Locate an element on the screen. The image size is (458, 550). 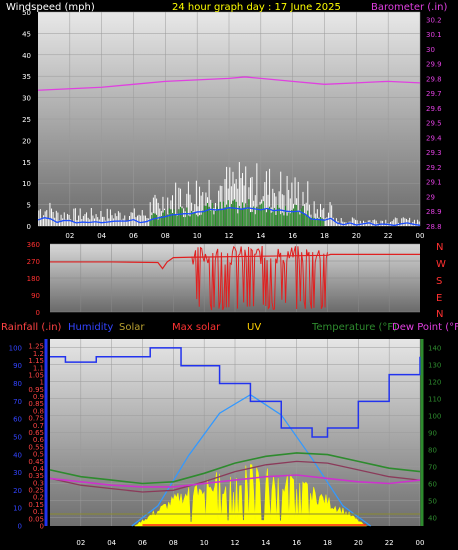
rainfall-tick-label: 1.2 is located at coordinates (38, 354).